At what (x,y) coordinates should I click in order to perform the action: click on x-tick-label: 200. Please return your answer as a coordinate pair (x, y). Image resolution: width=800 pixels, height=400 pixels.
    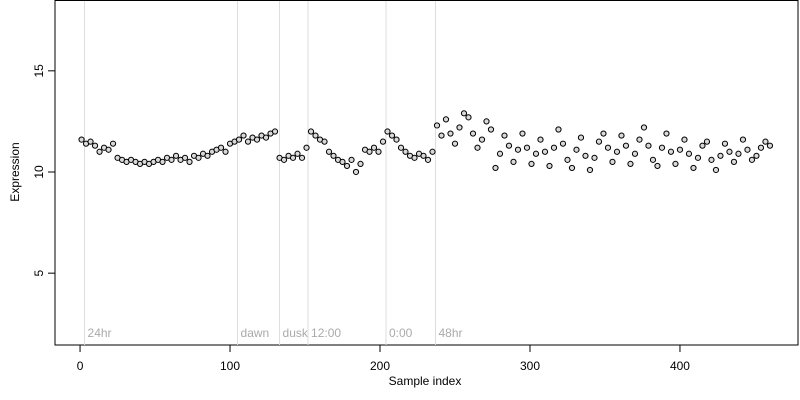
    Looking at the image, I should click on (380, 366).